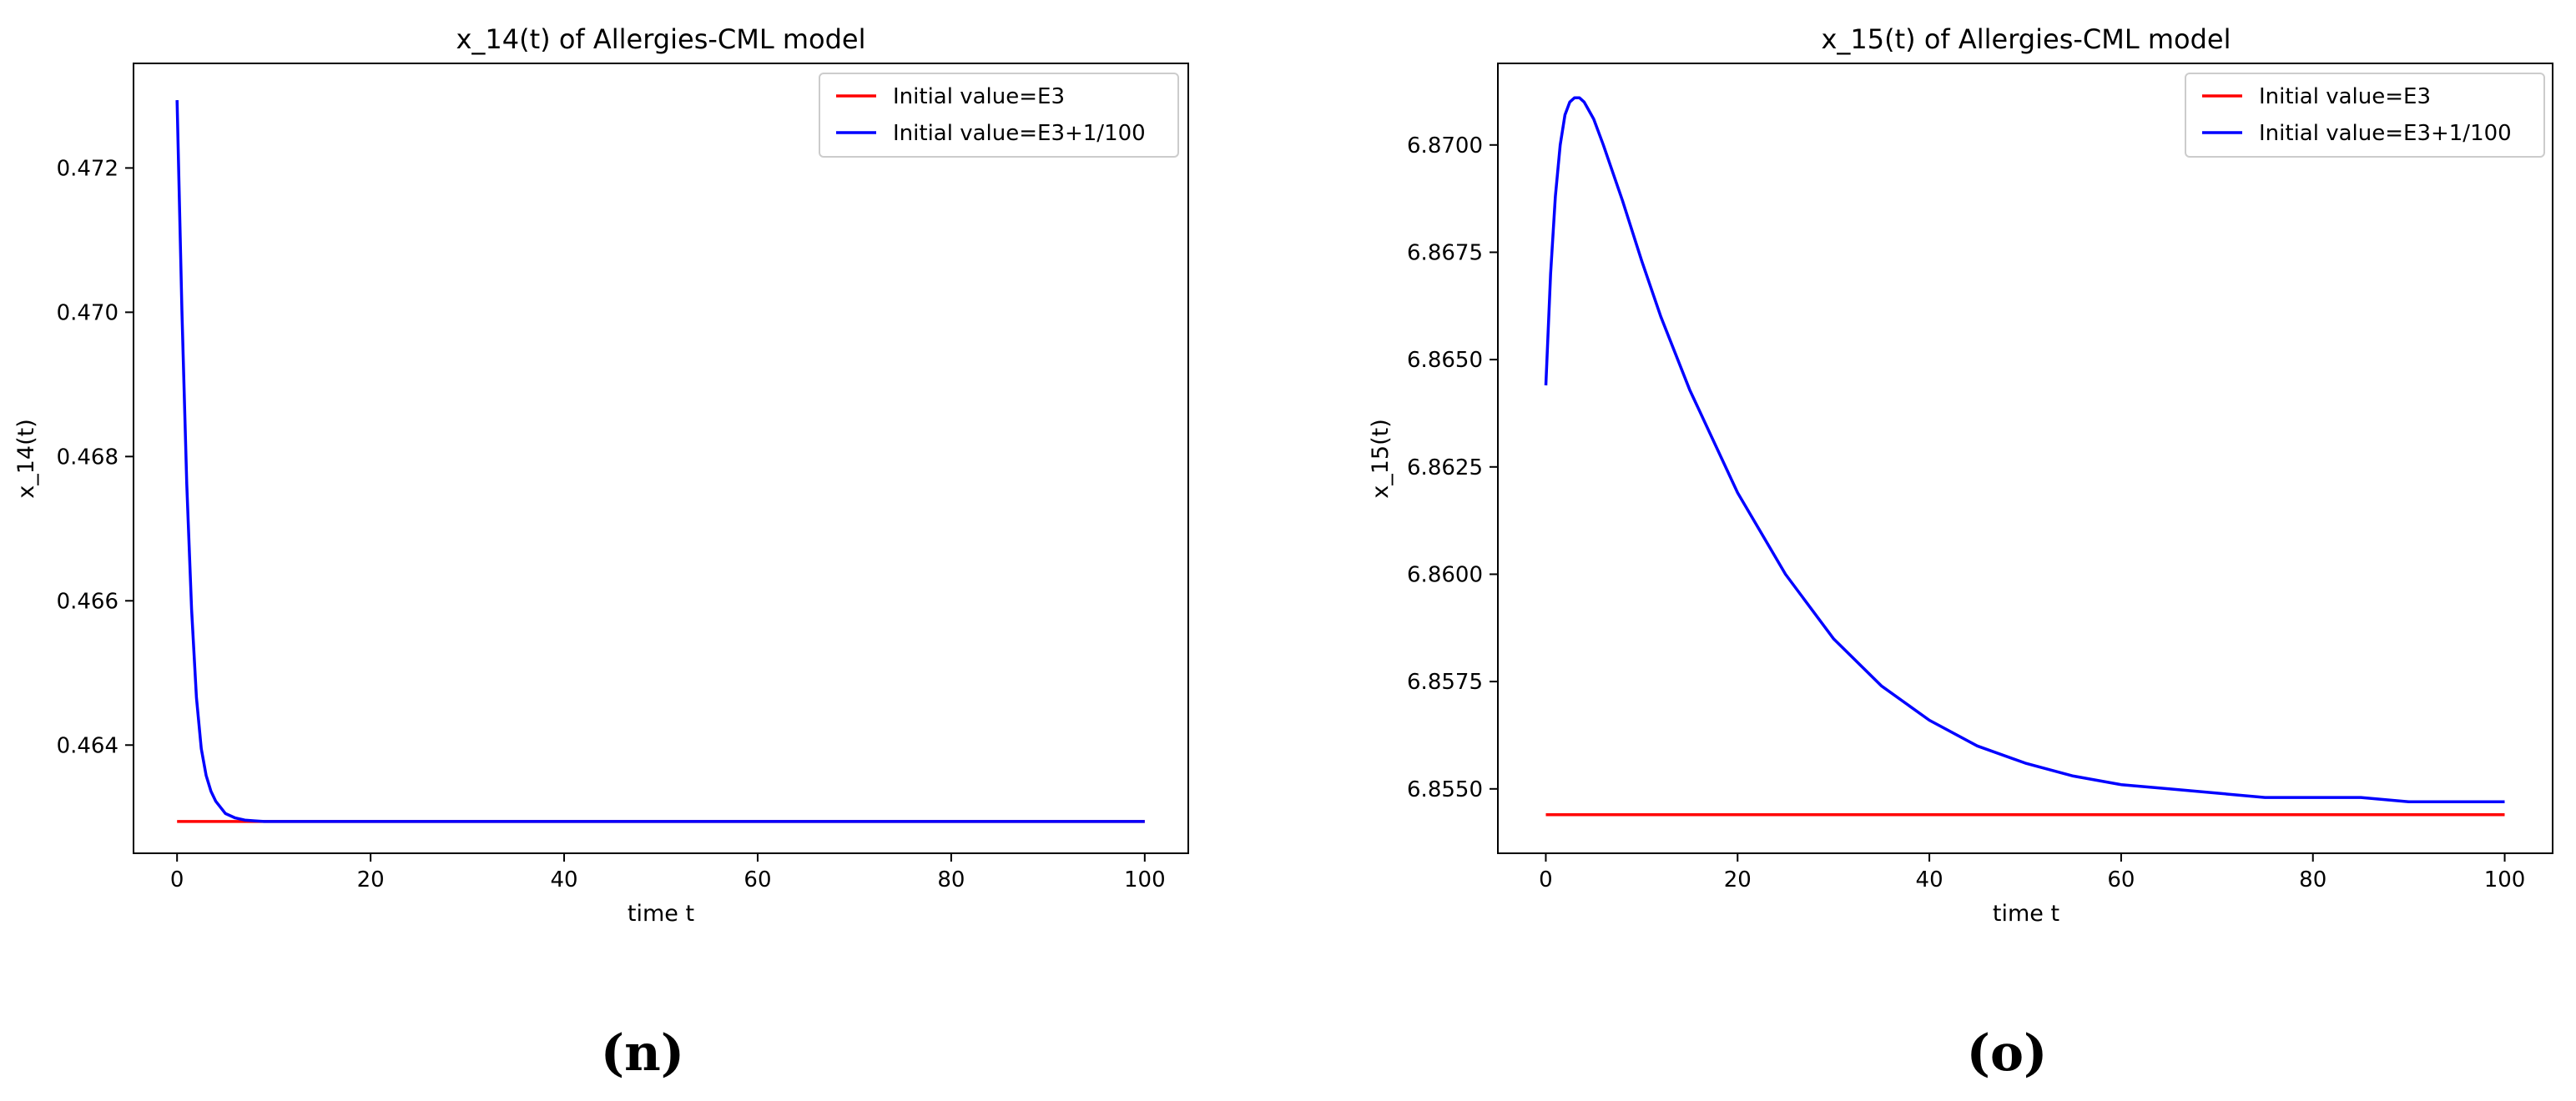 This screenshot has height=1101, width=2576. What do you see at coordinates (88, 601) in the screenshot?
I see `y-tick-label: 0.466` at bounding box center [88, 601].